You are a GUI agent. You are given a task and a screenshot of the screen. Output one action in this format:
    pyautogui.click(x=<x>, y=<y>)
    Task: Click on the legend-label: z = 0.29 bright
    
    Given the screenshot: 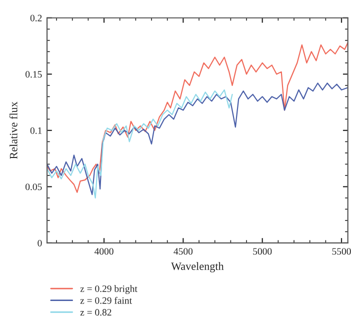 What is the action you would take?
    pyautogui.click(x=109, y=289)
    